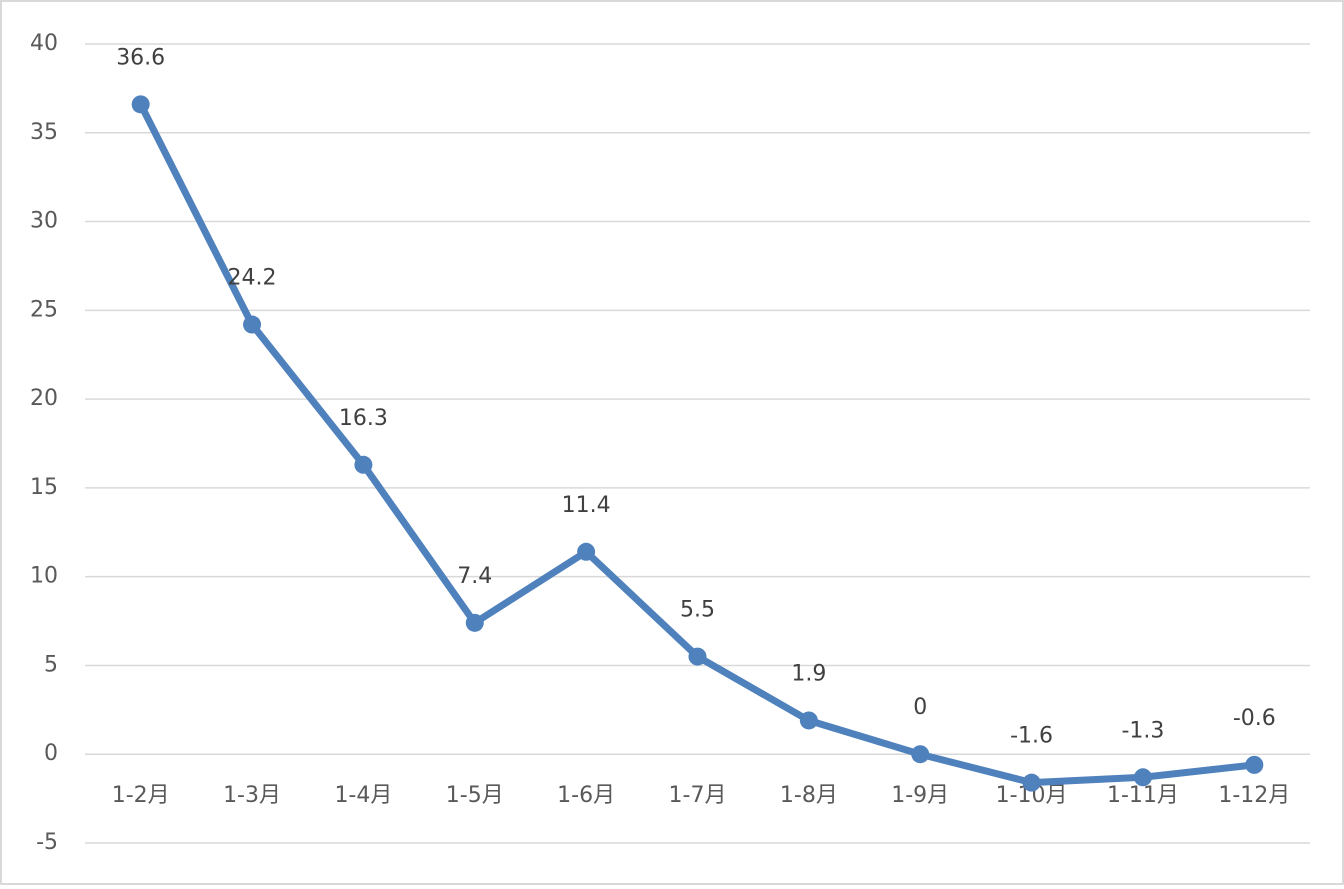 Image resolution: width=1344 pixels, height=889 pixels. Describe the element at coordinates (141, 795) in the screenshot. I see `x-tick-label: 1-2月` at that location.